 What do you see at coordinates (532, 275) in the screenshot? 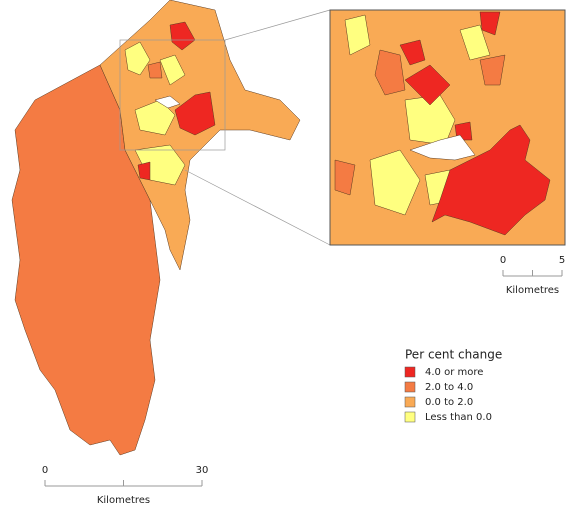
I see `inset-scale: Kilometres 0 5` at bounding box center [532, 275].